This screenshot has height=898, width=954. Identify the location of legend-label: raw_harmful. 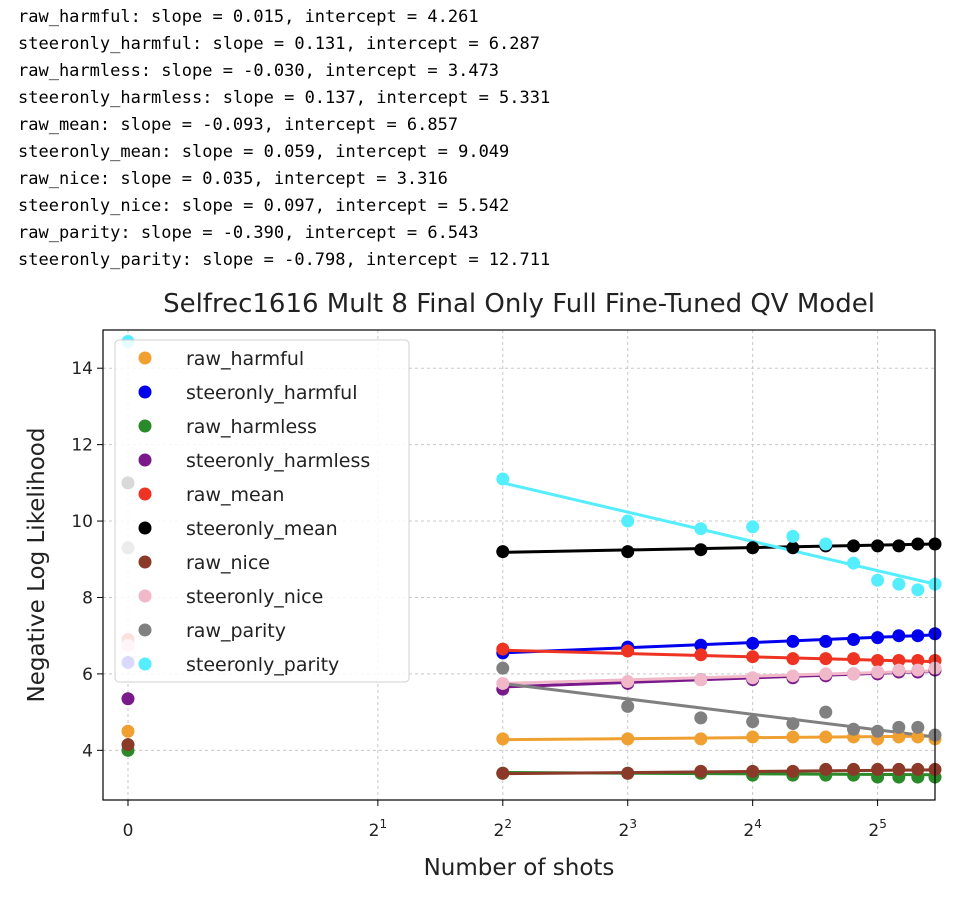
(245, 359).